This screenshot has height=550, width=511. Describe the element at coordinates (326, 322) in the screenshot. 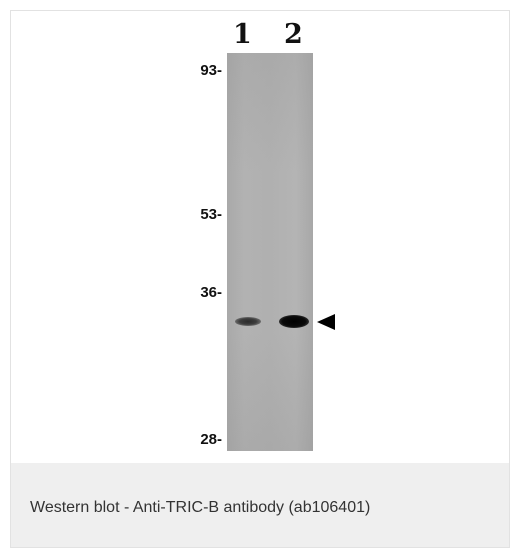

I see `band-arrow-icon` at that location.